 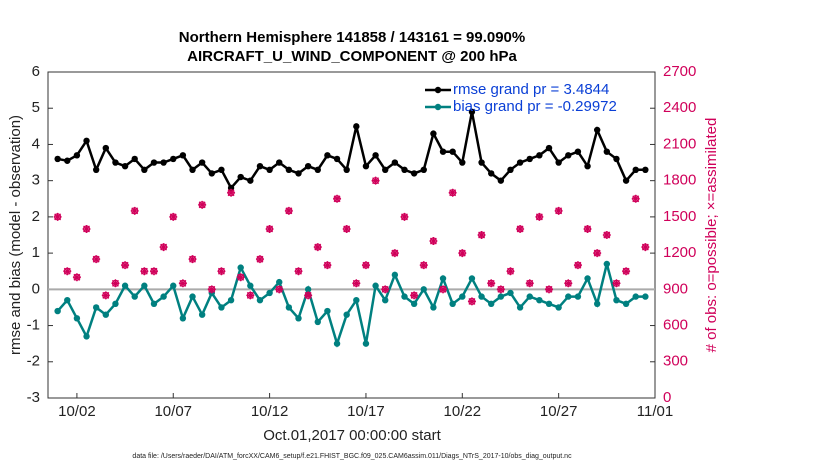 I want to click on y-tick-label: 3, so click(x=36, y=180).